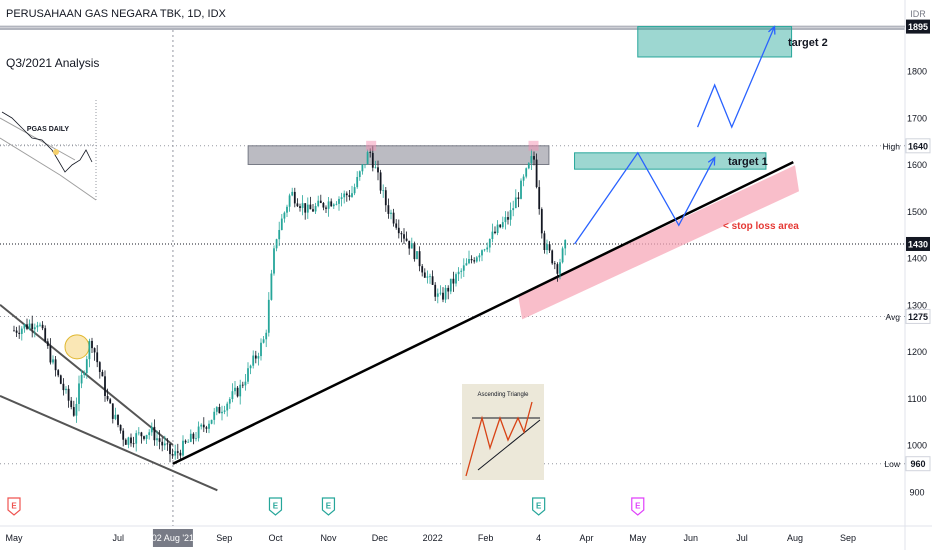 The height and width of the screenshot is (550, 932). What do you see at coordinates (917, 72) in the screenshot?
I see `price-tick-label: 1800` at bounding box center [917, 72].